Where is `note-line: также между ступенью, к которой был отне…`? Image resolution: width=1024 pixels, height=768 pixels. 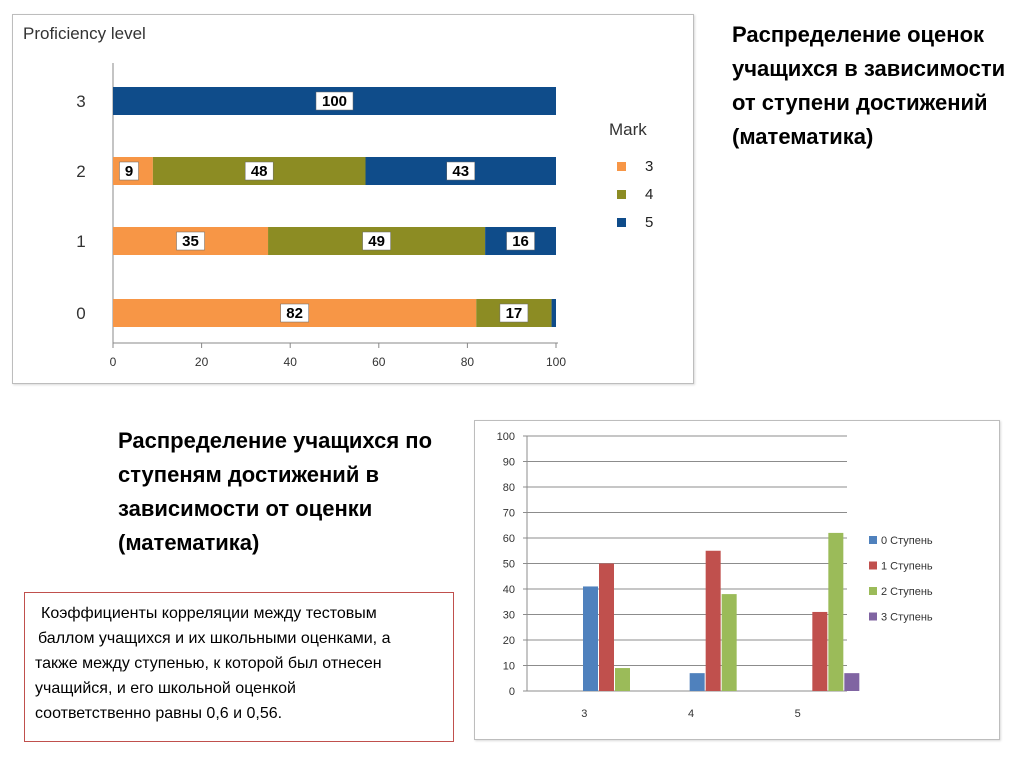
note-line: также между ступенью, к которой был отне… is located at coordinates (208, 663).